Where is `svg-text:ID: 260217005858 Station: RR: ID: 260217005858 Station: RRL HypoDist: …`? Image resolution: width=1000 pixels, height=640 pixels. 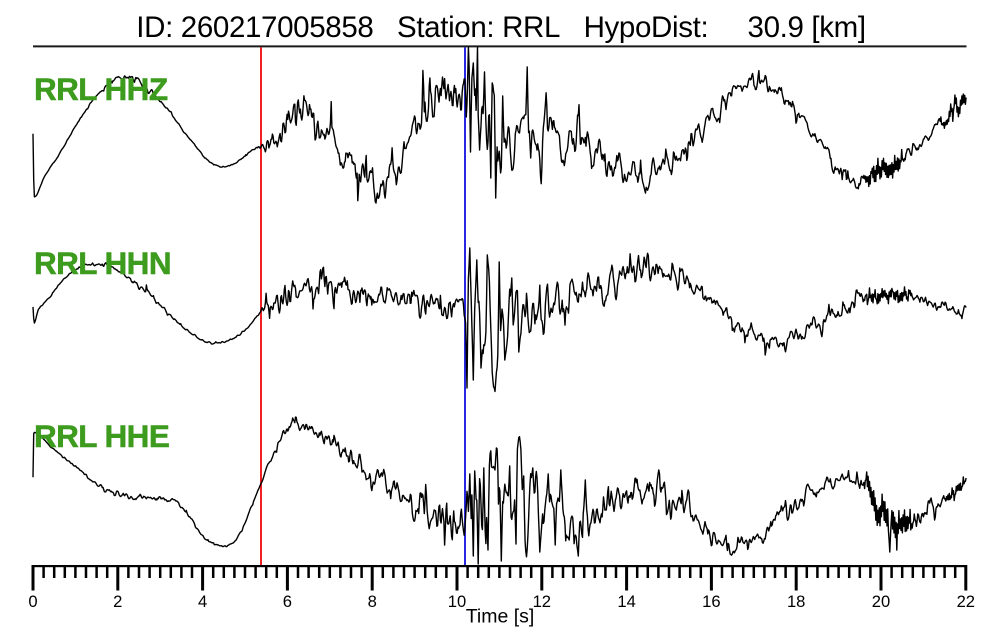
svg-text:ID: 260217005858 Station: RR: ID: 260217005858 Station: RRL HypoDist: … is located at coordinates (500, 27).